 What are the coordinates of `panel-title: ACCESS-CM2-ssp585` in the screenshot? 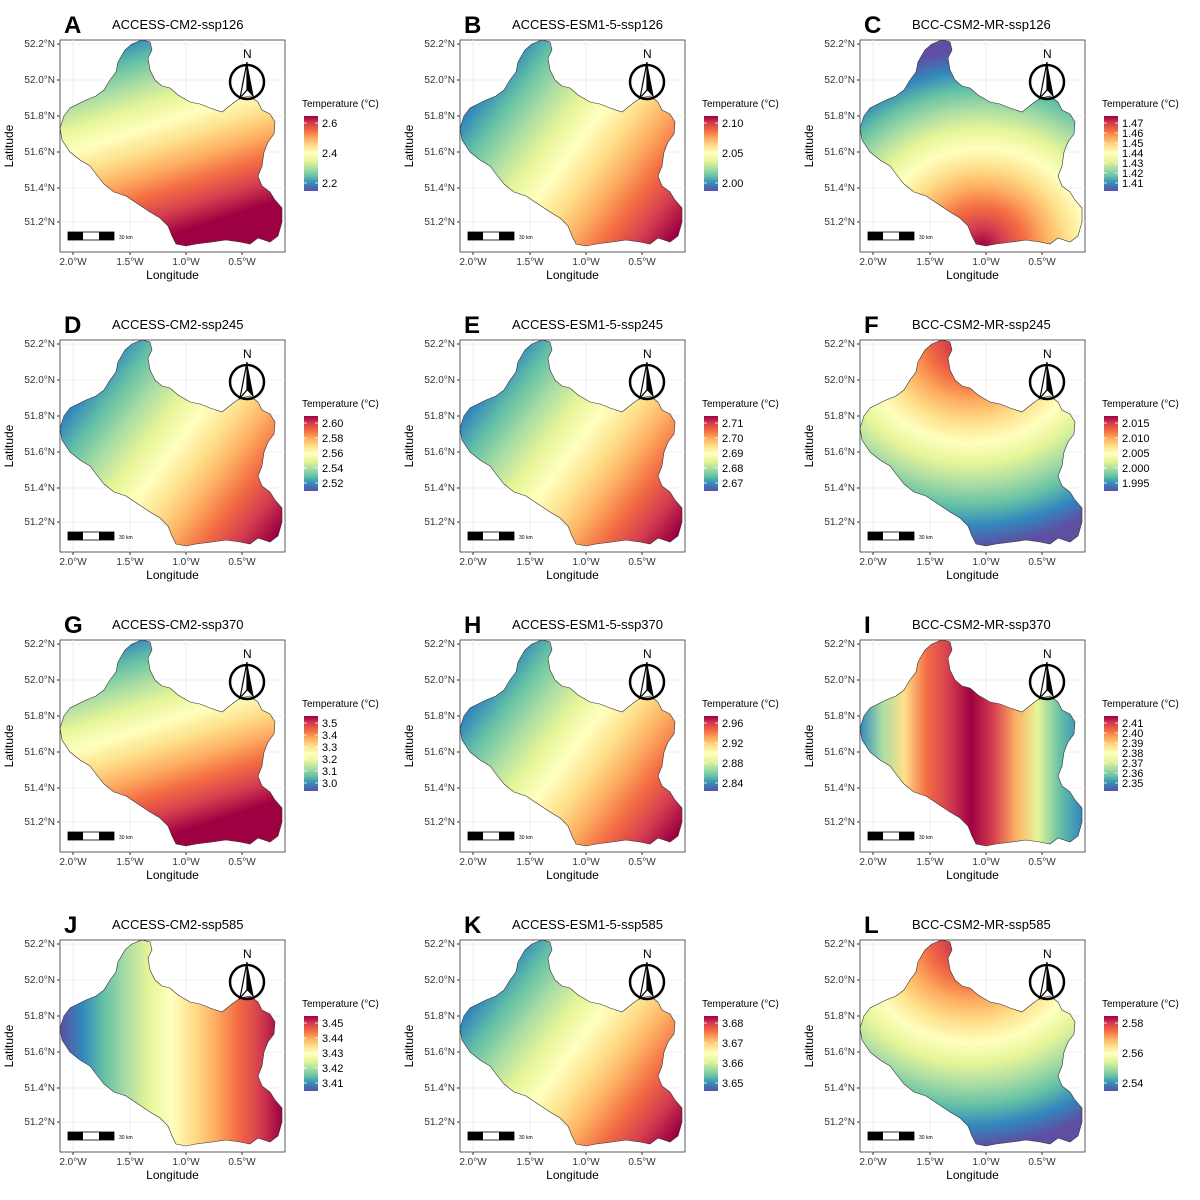 It's located at (178, 924).